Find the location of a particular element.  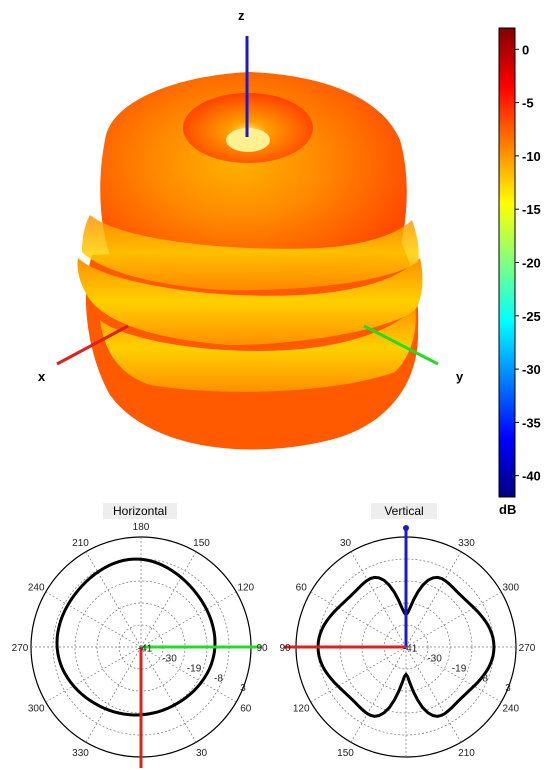

horizontal-angle-label: 60 is located at coordinates (246, 709).